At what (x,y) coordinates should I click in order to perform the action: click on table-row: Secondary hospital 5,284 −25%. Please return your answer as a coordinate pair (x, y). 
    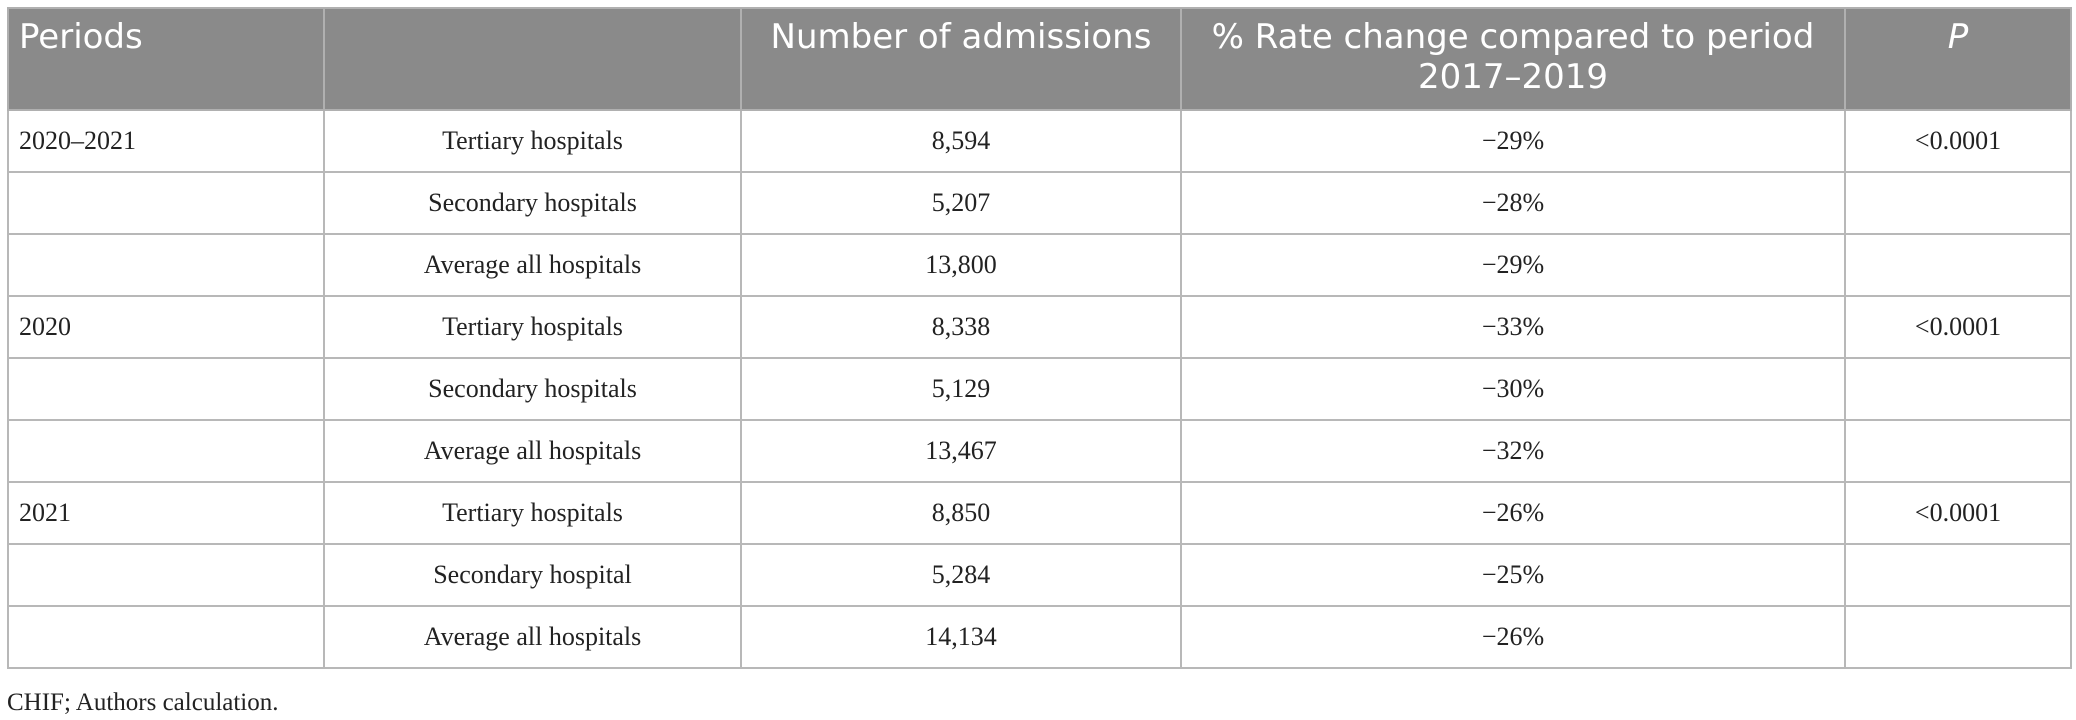
    Looking at the image, I should click on (1039, 575).